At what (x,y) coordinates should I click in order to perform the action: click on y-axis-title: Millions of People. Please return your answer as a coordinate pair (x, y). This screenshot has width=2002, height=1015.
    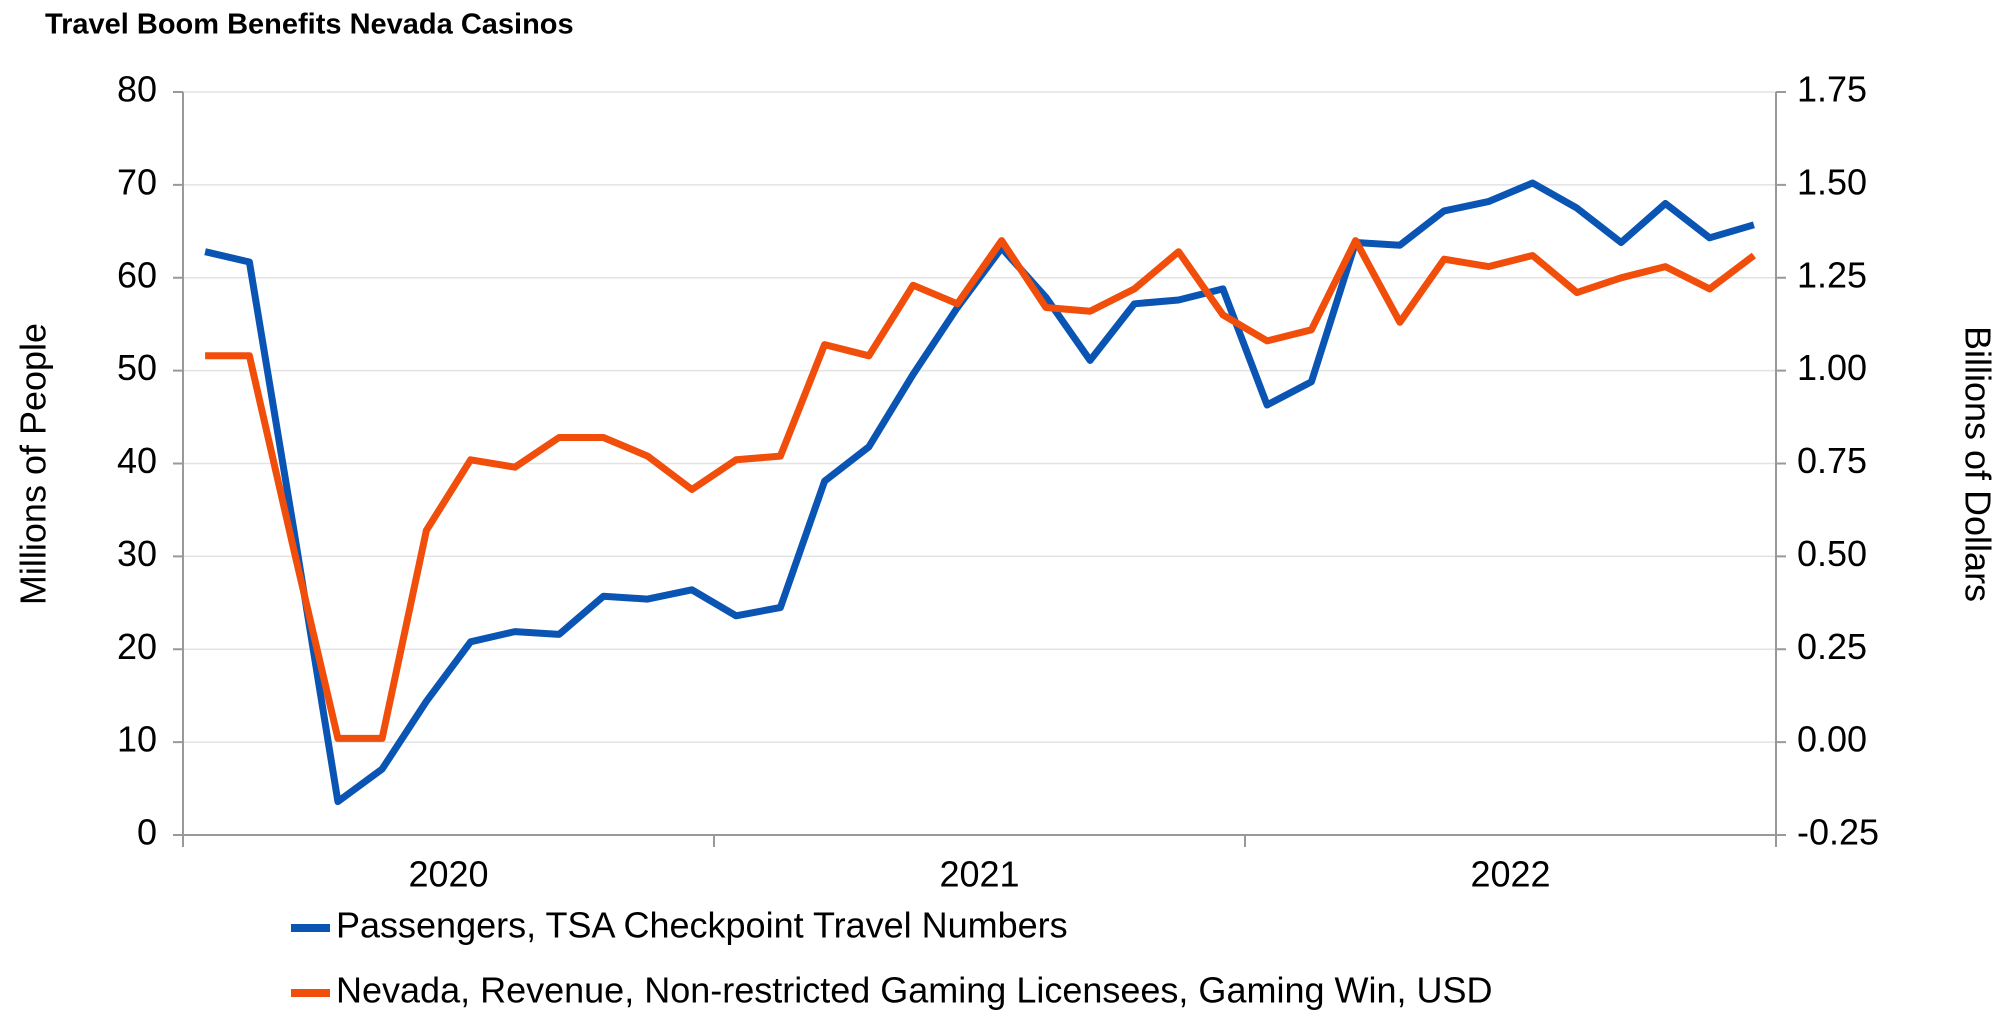
    Looking at the image, I should click on (33, 464).